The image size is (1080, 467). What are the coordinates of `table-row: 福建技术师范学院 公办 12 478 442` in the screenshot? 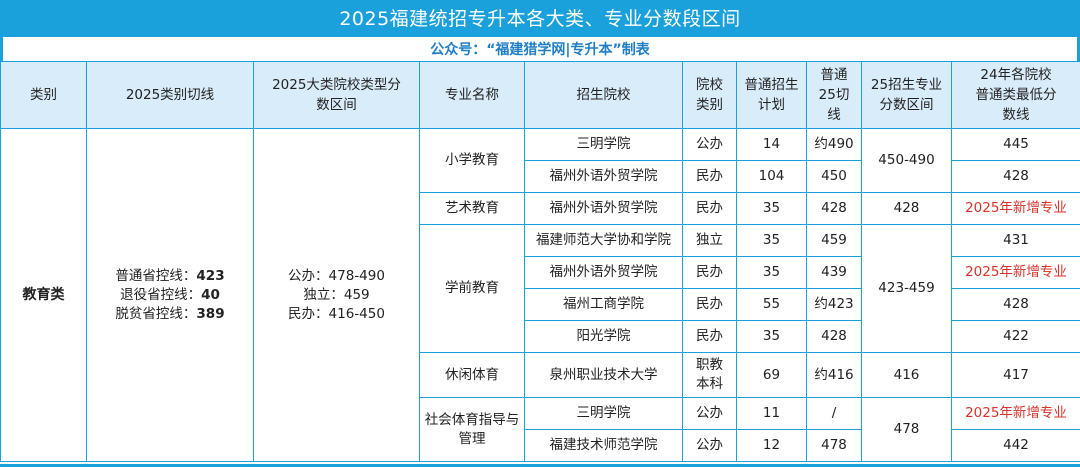 It's located at (540, 445).